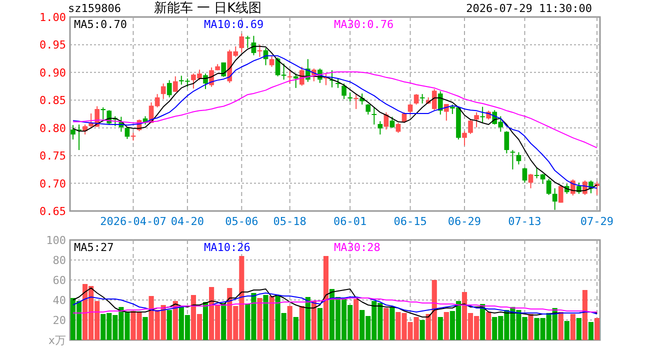 Image resolution: width=660 pixels, height=360 pixels. I want to click on y-tick-label: 0.70, so click(53, 183).